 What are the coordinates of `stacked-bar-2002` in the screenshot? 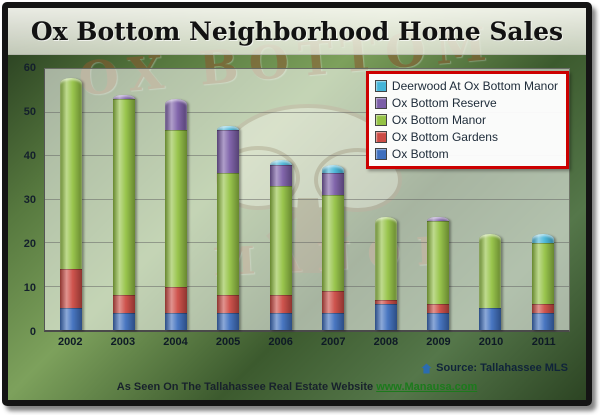 It's located at (71, 199).